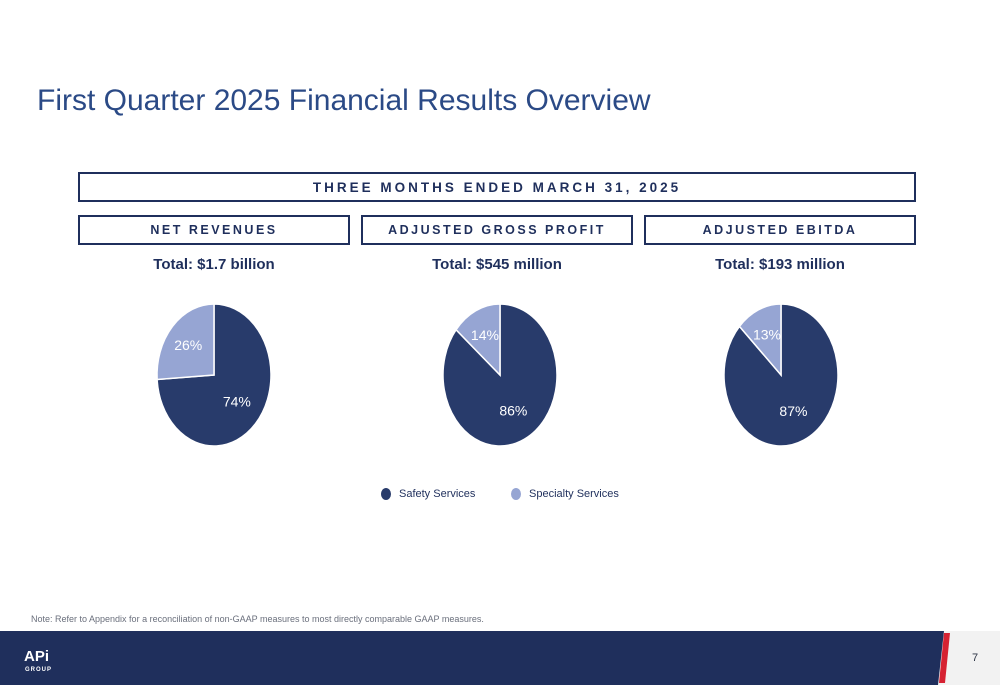 The image size is (1000, 685). Describe the element at coordinates (188, 345) in the screenshot. I see `pie-label-specialty-services: 26%` at that location.